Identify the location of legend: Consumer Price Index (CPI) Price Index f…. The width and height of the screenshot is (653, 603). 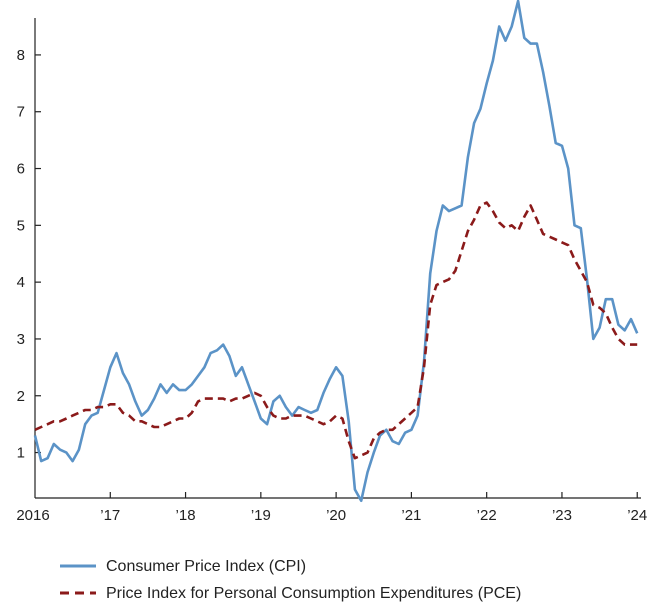
(290, 580).